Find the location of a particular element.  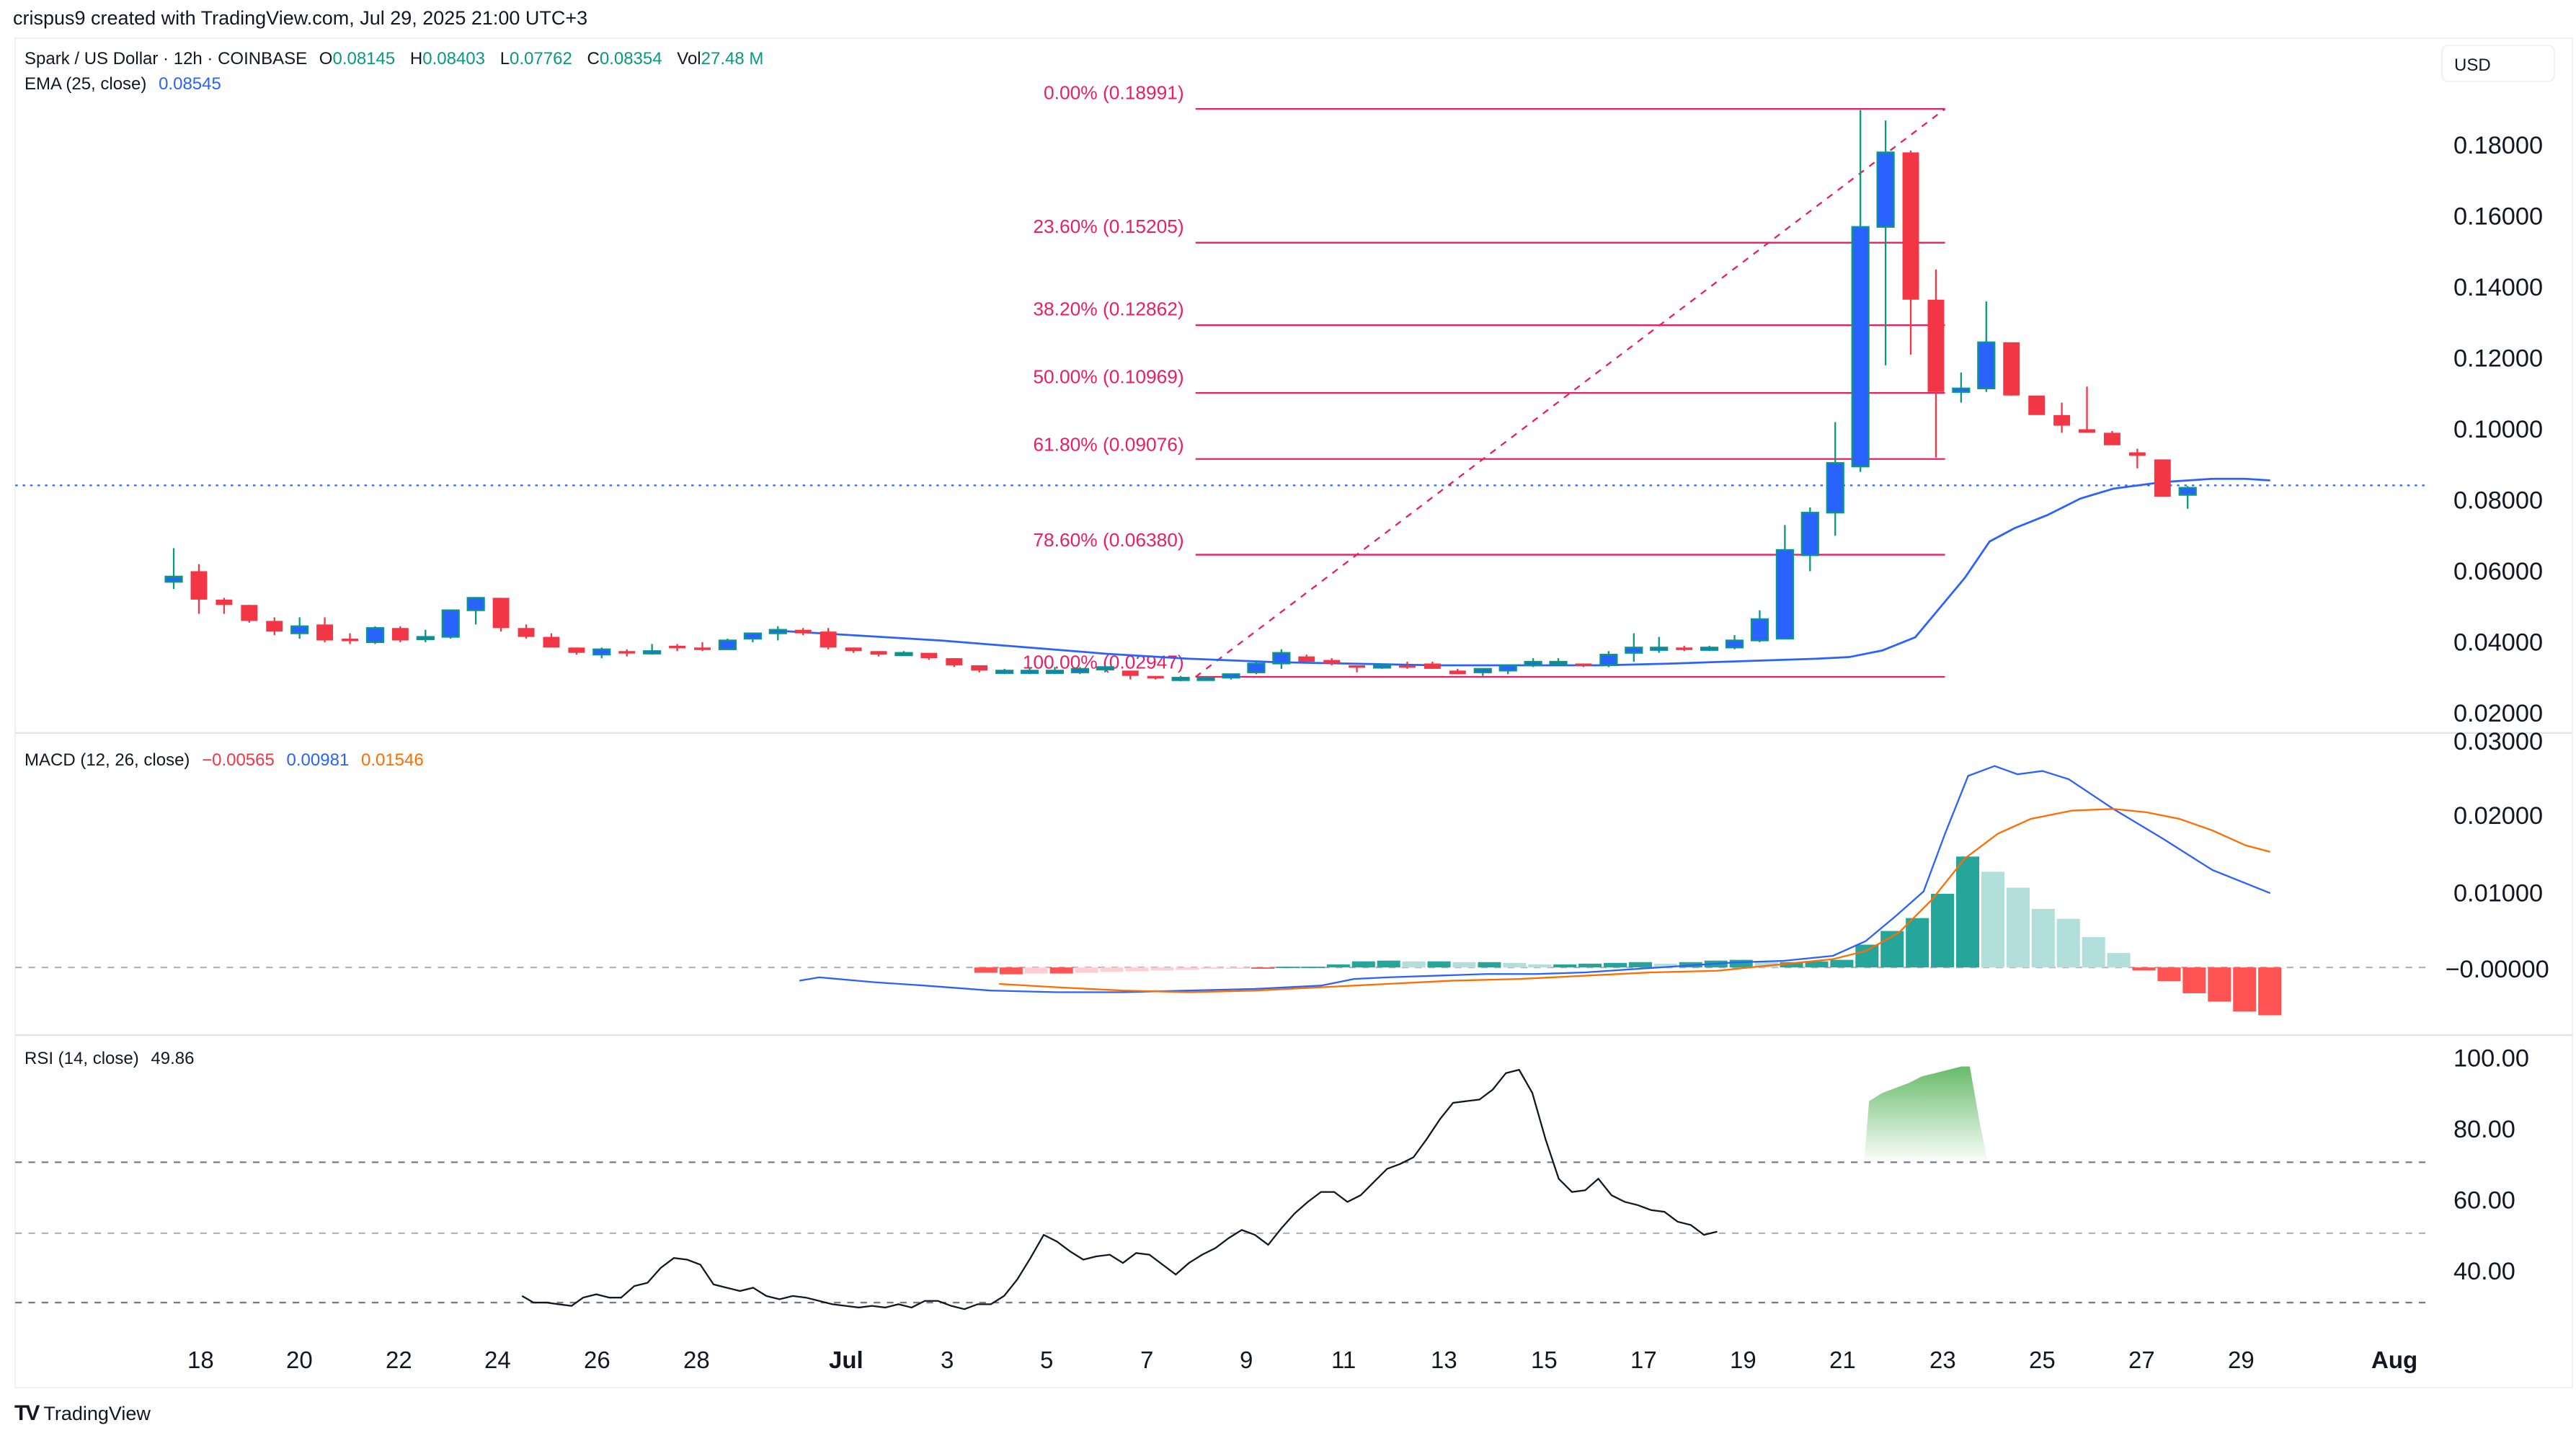

svg-text: 0.10000 is located at coordinates (2498, 429).